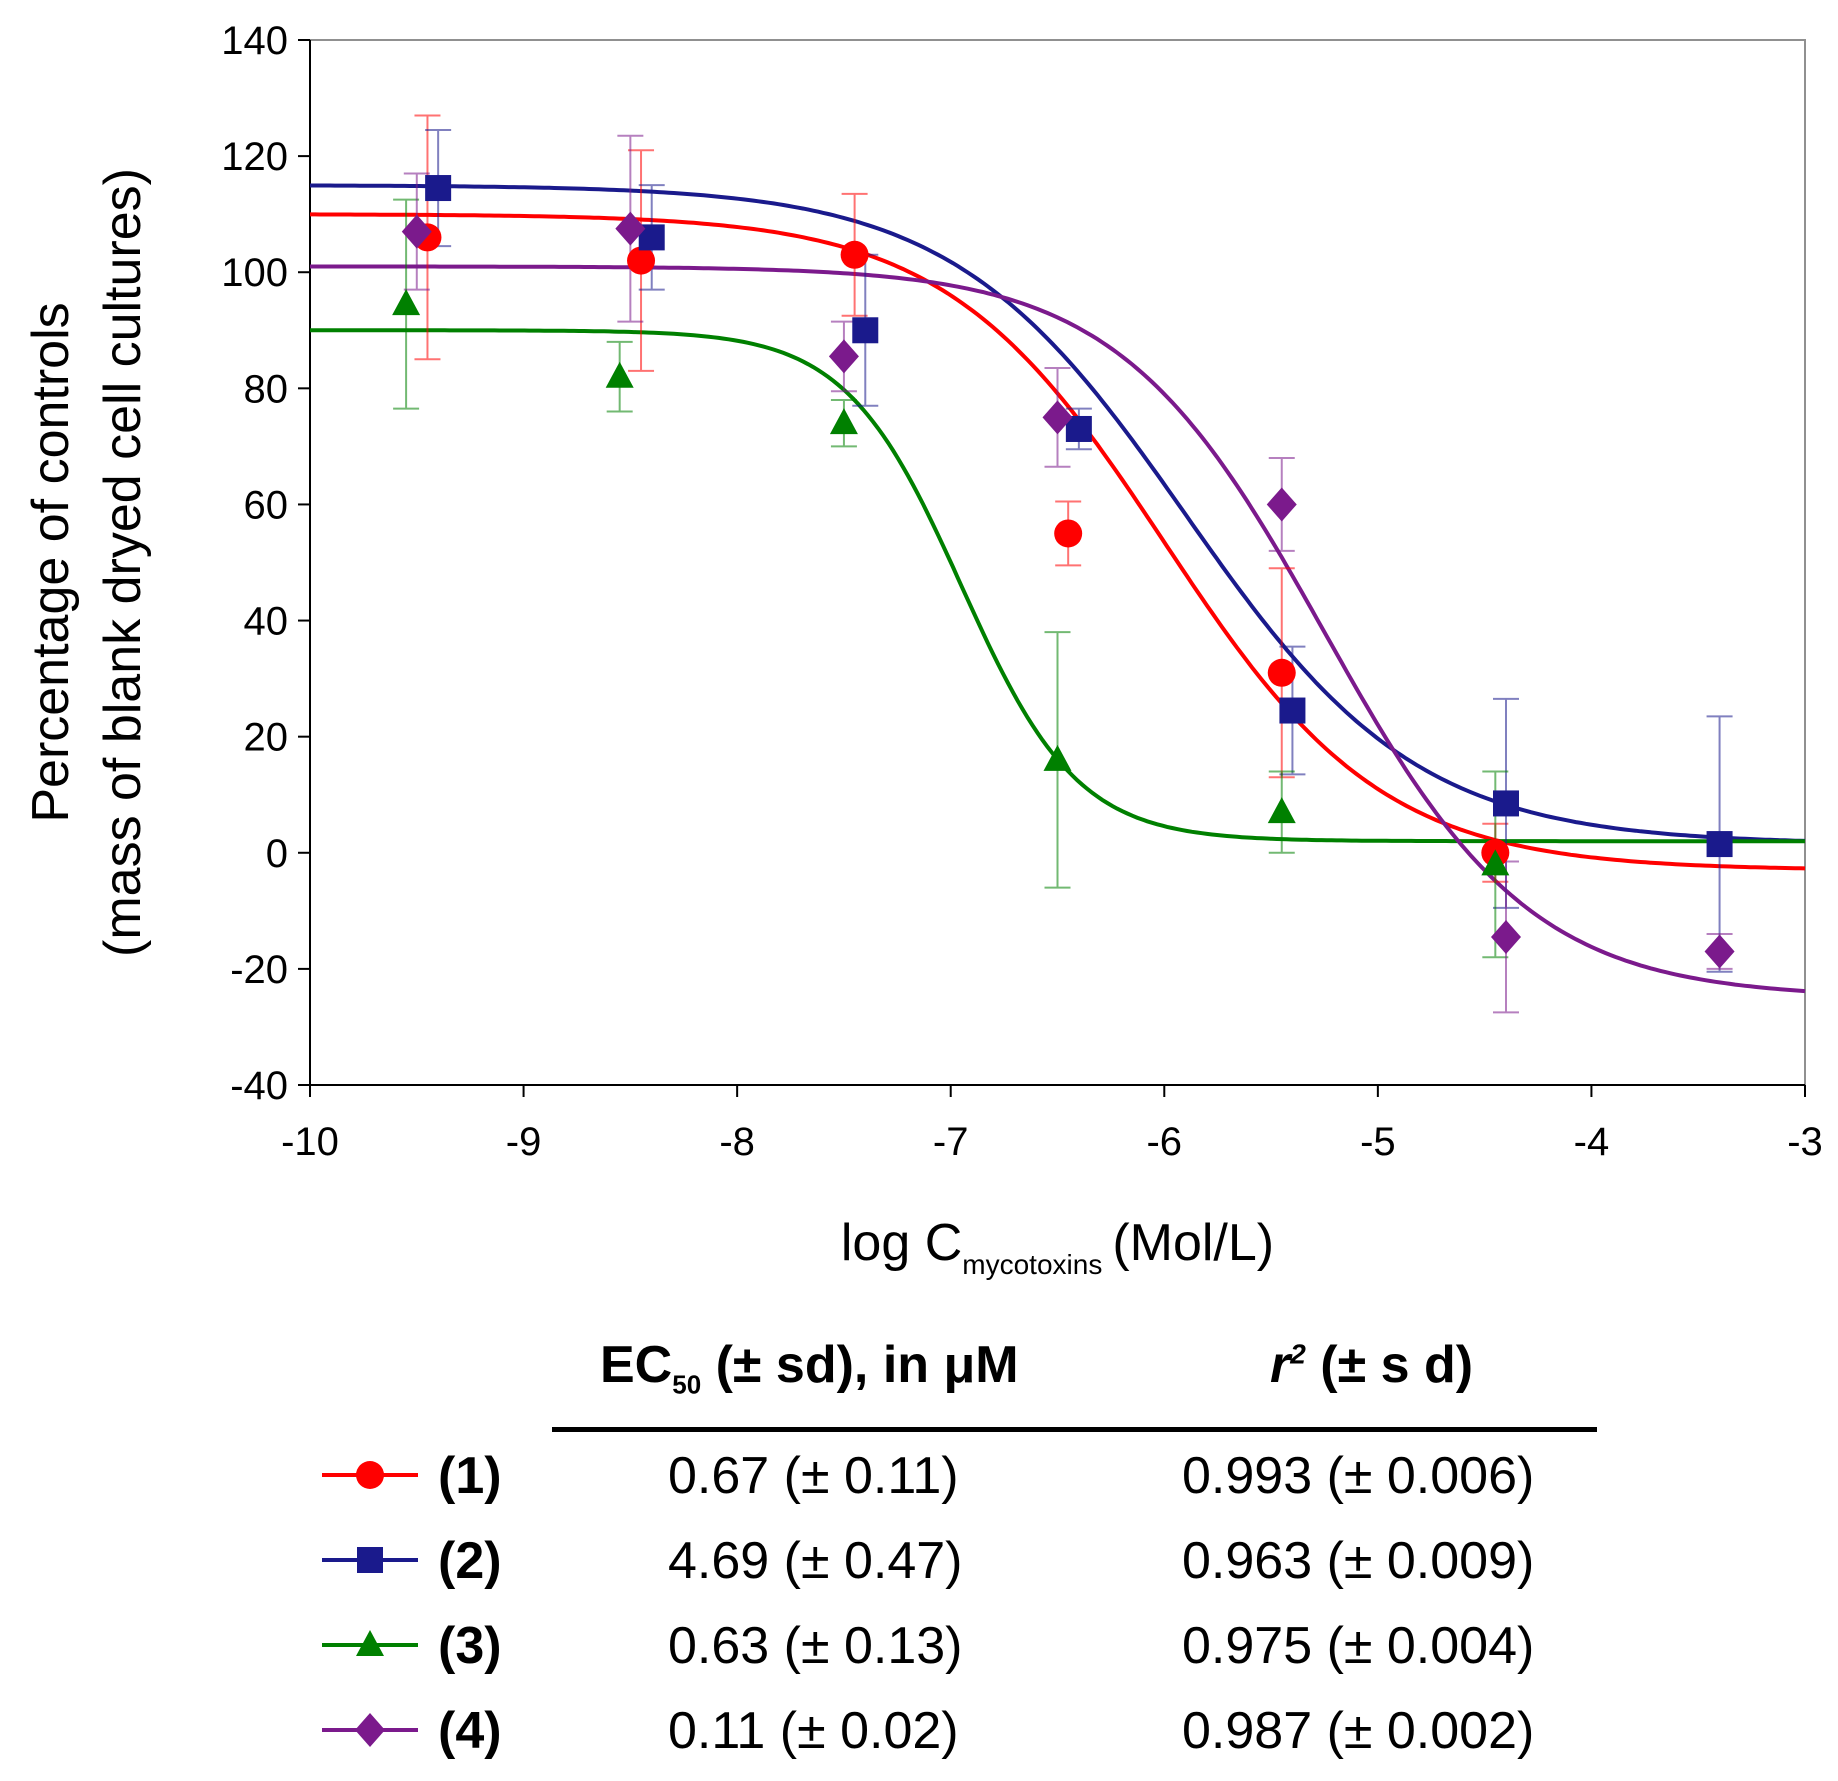  I want to click on header-rule, so click(1074, 1429).